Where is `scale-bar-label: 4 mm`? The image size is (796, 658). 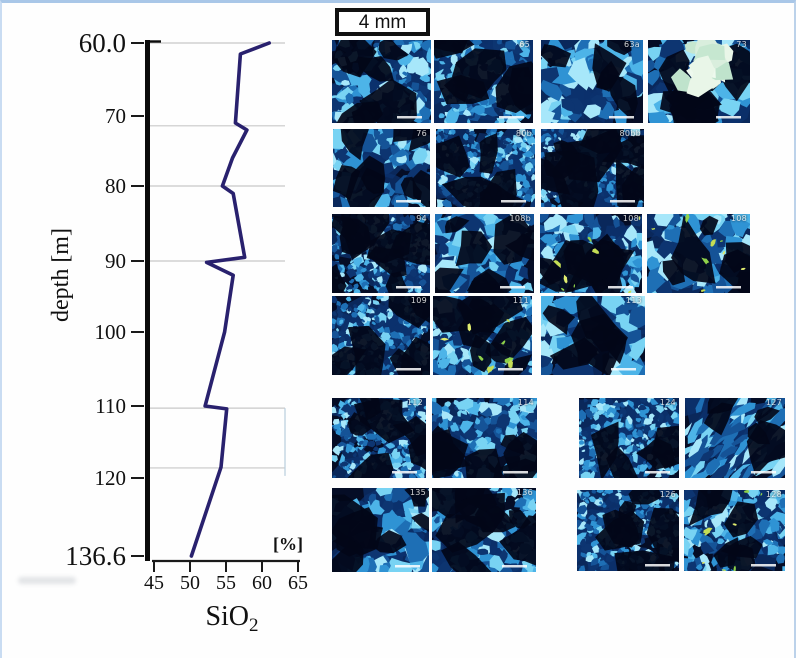 scale-bar-label: 4 mm is located at coordinates (382, 22).